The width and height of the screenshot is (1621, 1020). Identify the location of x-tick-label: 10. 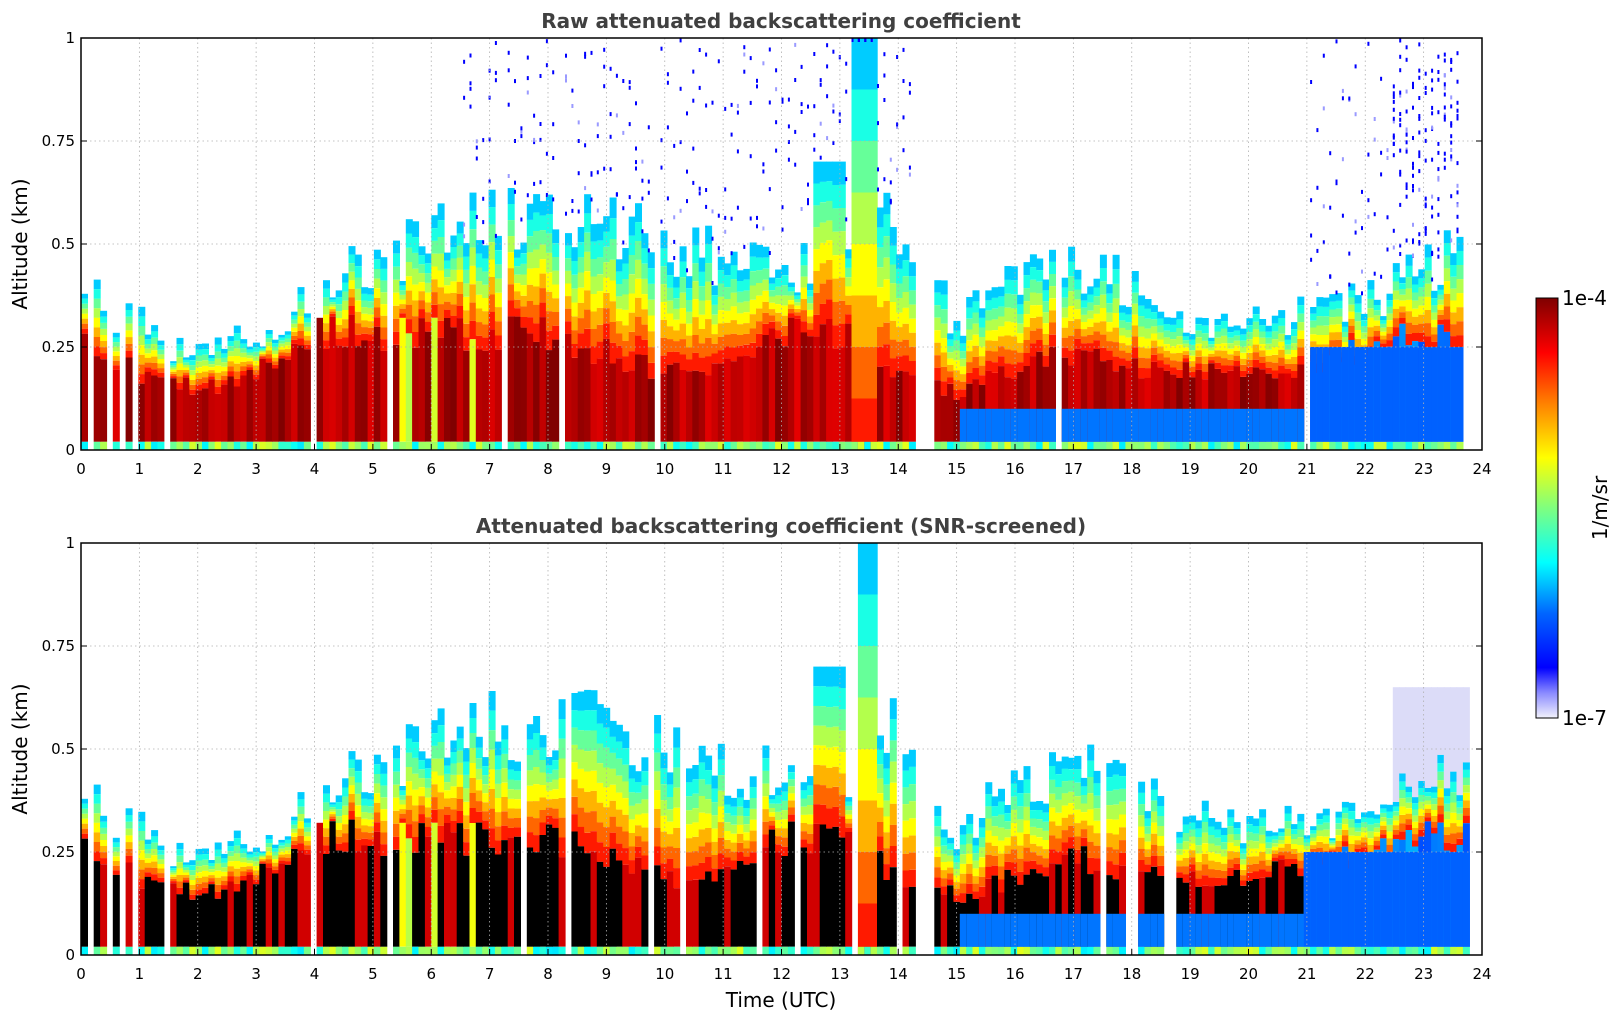
(664, 469).